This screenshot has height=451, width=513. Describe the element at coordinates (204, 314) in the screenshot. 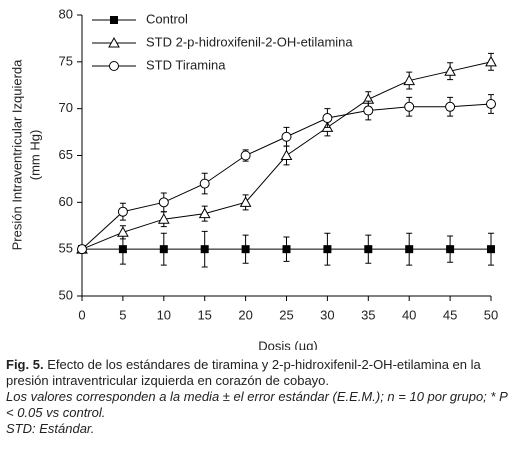

I see `x-tick-label: 15` at that location.